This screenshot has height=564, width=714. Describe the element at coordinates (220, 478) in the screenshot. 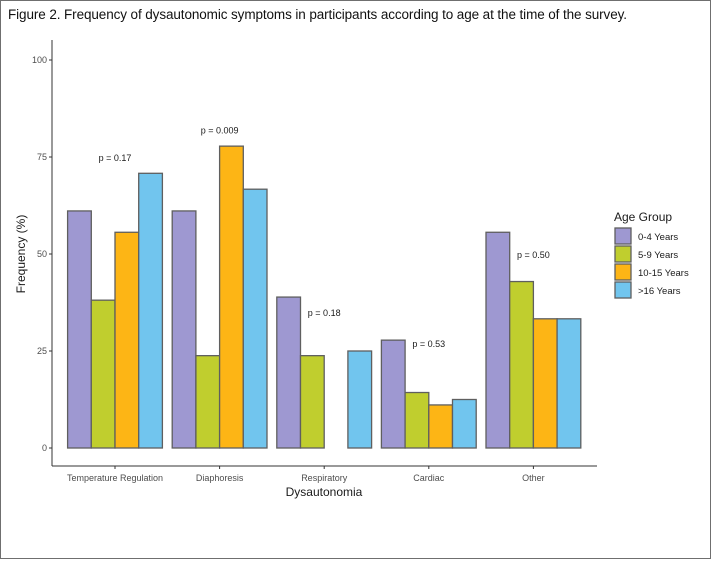

I see `x-tick-label: Diaphoresis` at that location.